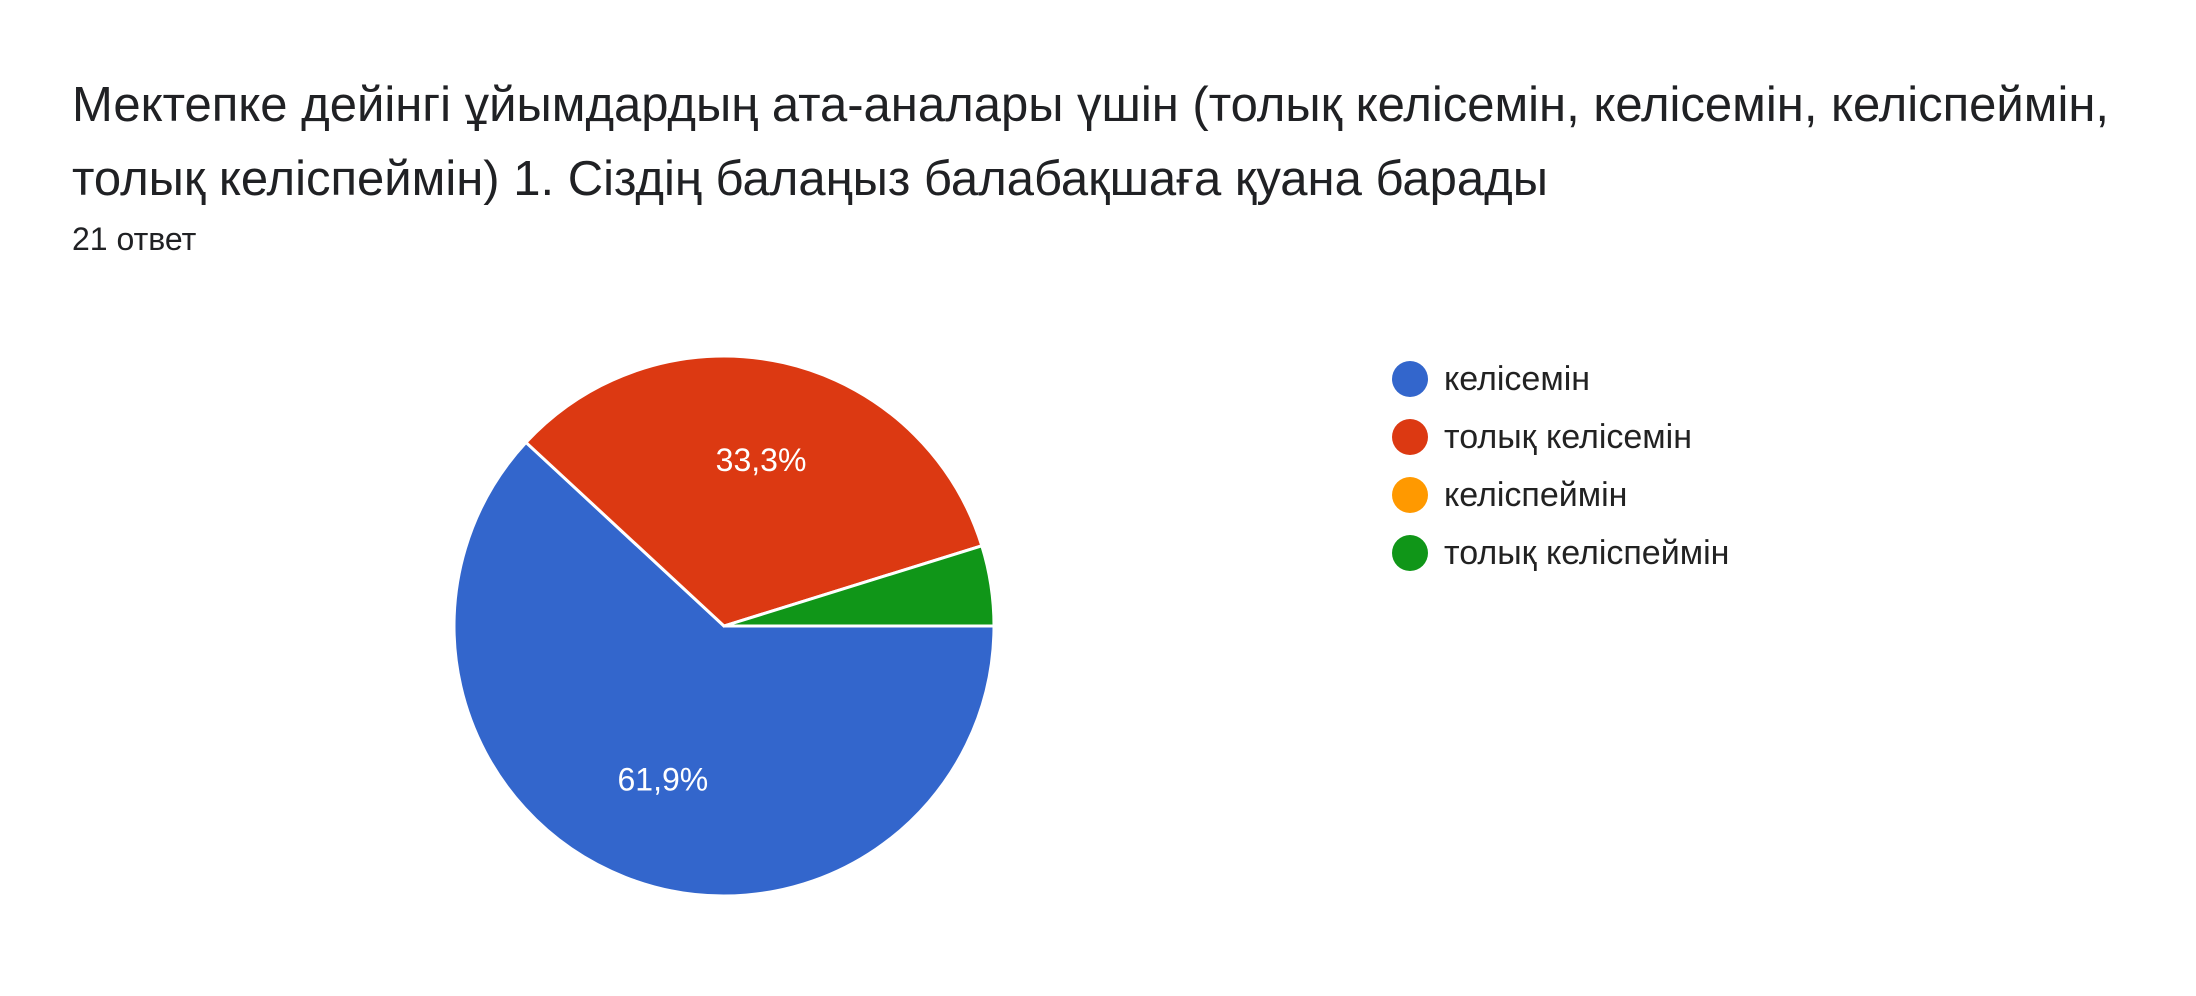 The height and width of the screenshot is (996, 2196). I want to click on legend-label: келіспеймін, so click(1536, 495).